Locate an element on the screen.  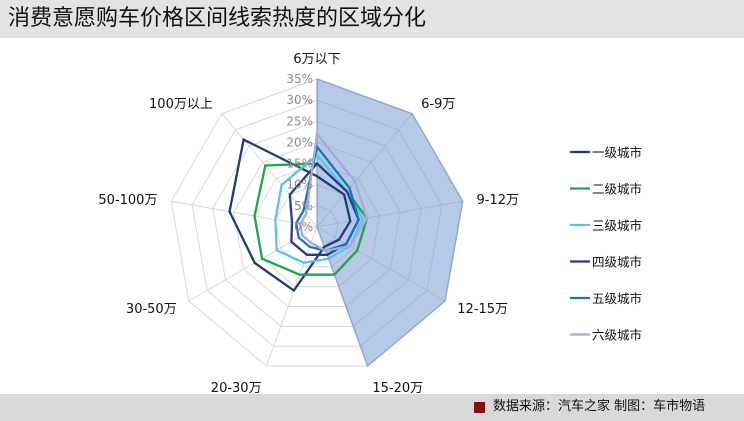
category-label: 50-100万 is located at coordinates (127, 200).